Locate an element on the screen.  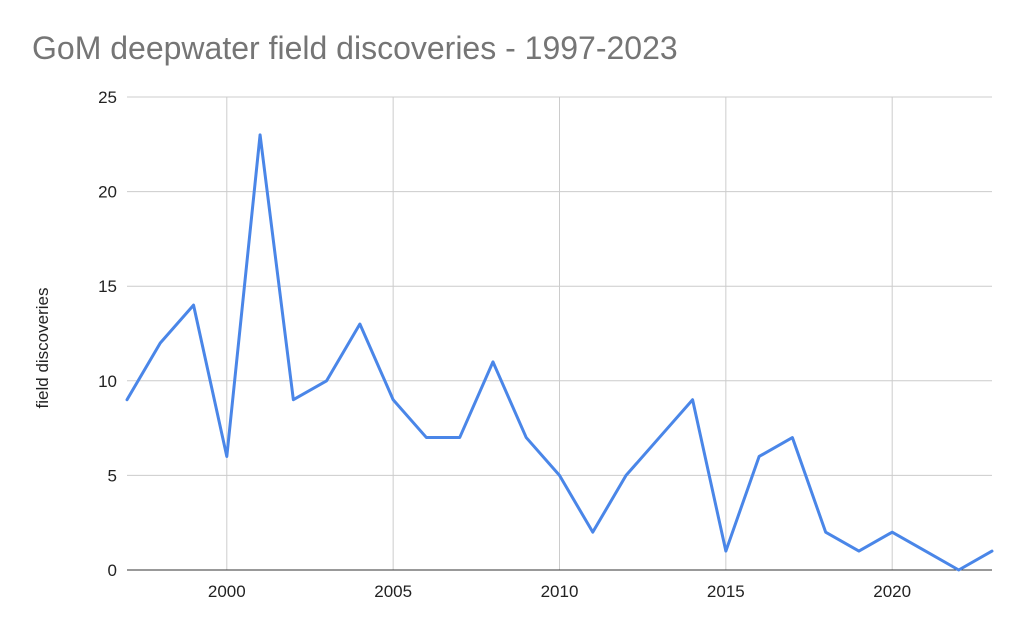
x-tick-label: 2000 is located at coordinates (227, 591).